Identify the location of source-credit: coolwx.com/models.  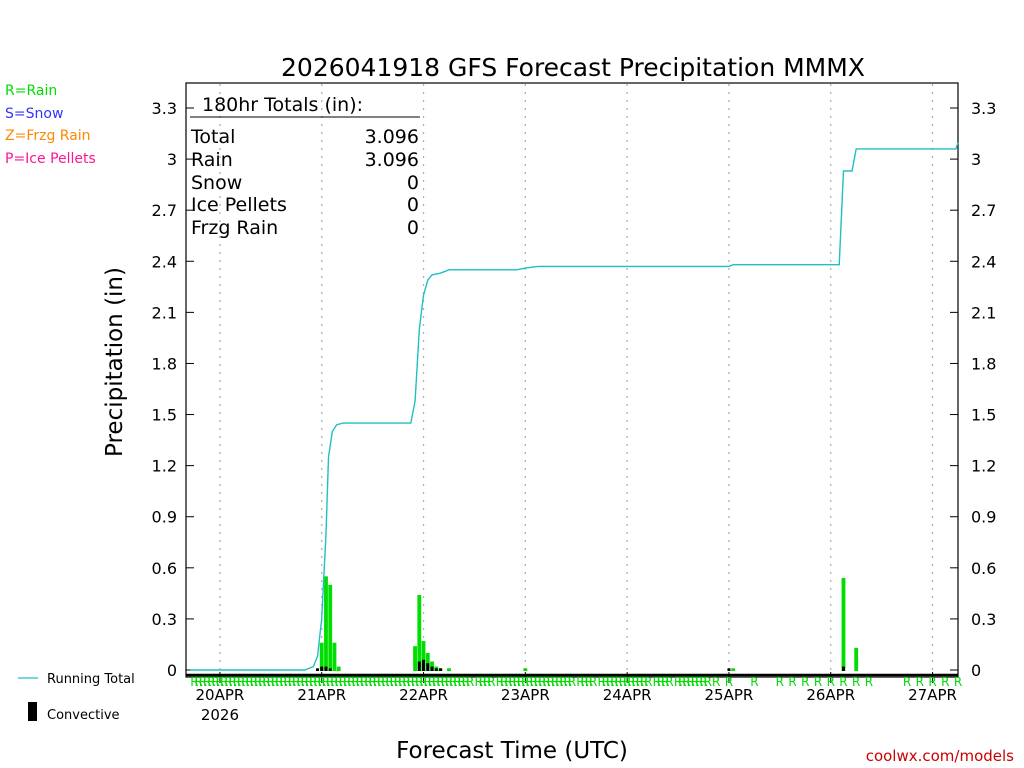
(940, 756).